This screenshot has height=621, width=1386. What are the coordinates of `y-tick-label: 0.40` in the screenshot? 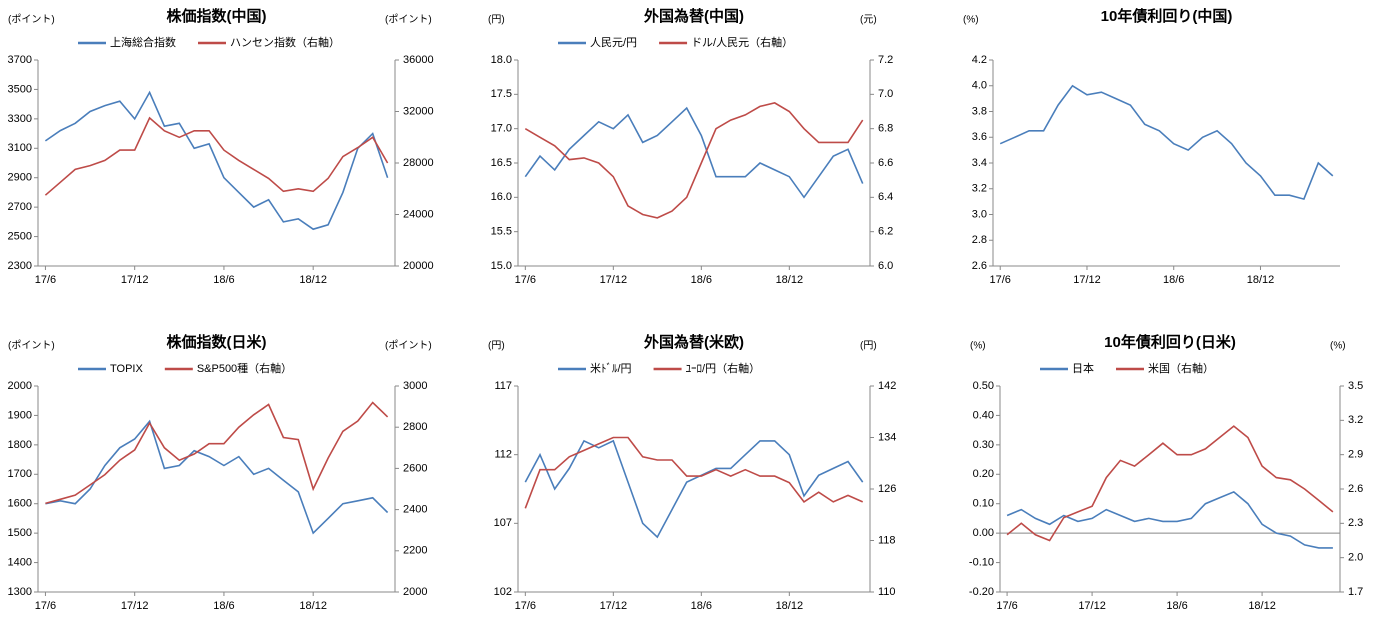 It's located at (983, 415).